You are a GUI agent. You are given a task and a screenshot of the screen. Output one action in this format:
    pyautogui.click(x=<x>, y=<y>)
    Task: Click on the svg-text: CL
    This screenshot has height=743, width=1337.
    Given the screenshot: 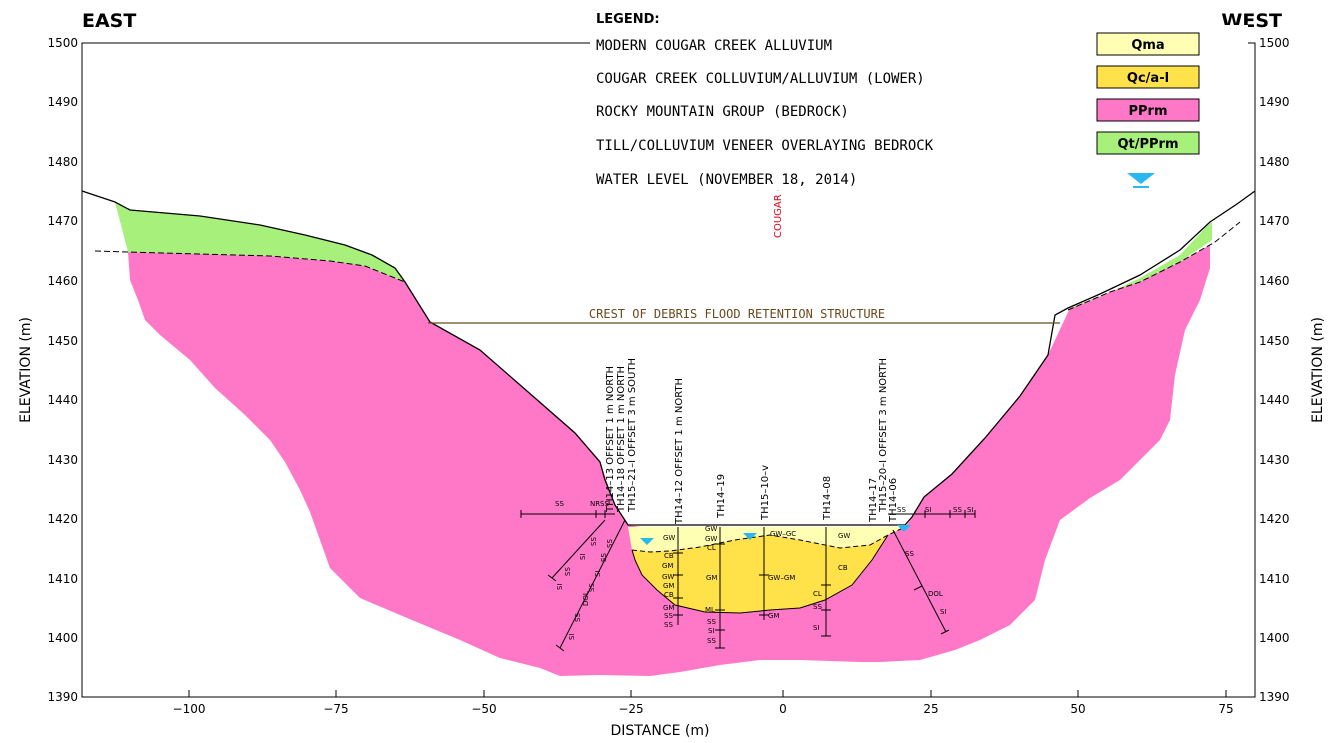 What is the action you would take?
    pyautogui.click(x=711, y=548)
    